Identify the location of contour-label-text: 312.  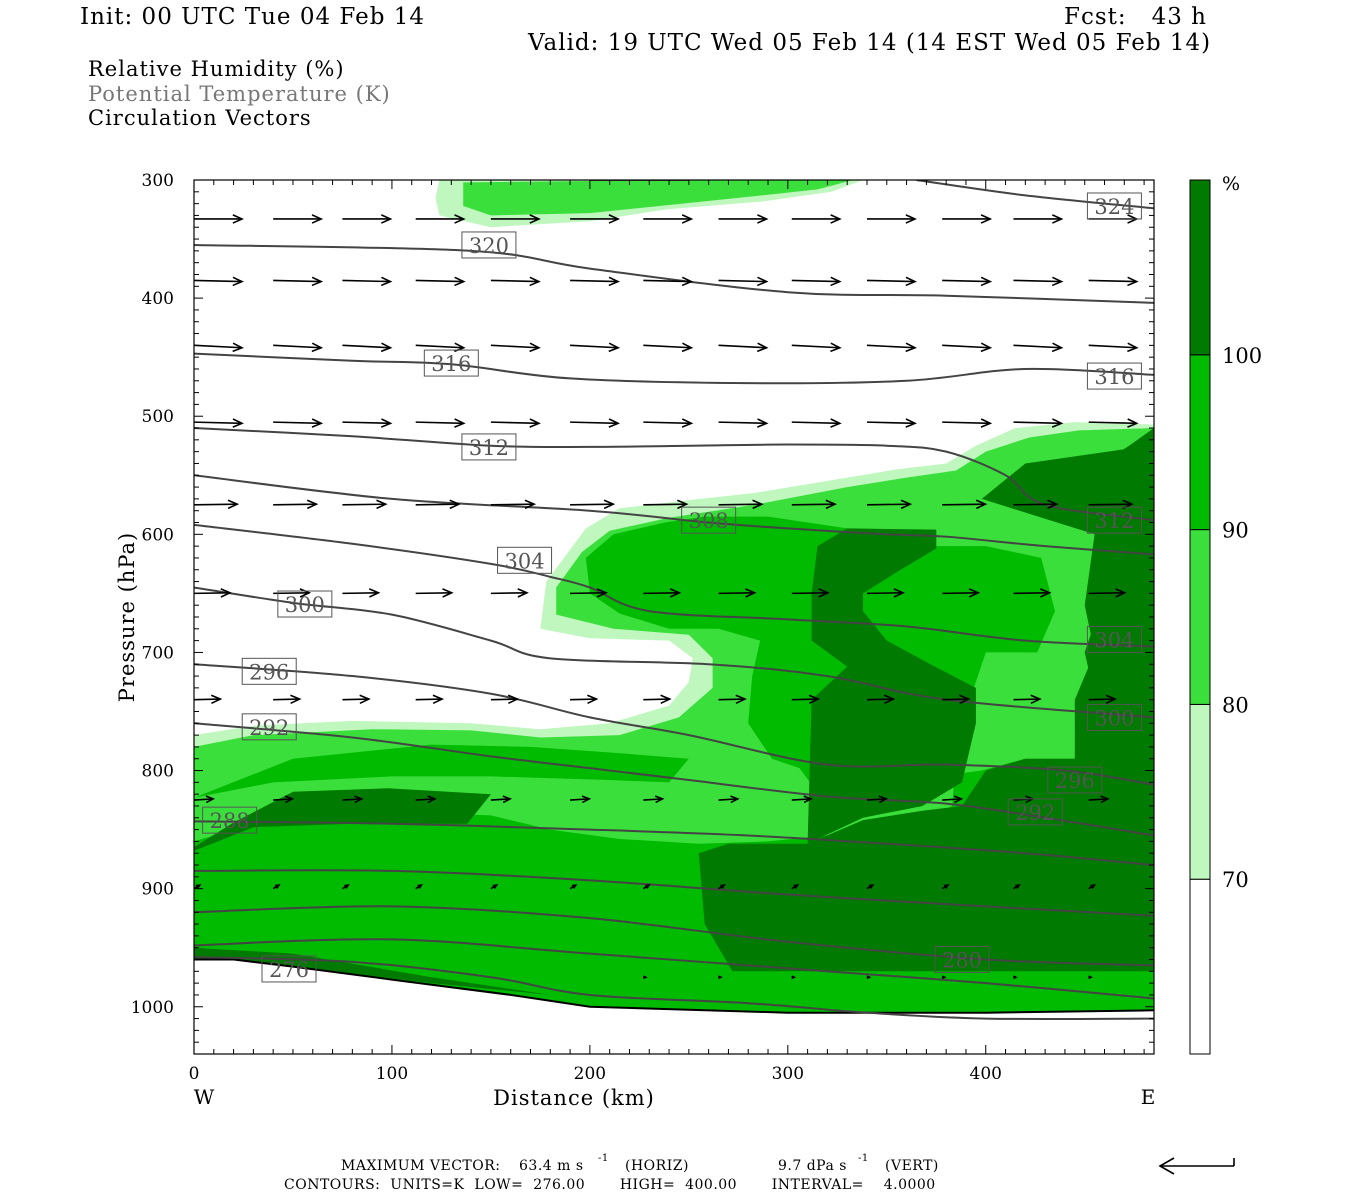
(1114, 521).